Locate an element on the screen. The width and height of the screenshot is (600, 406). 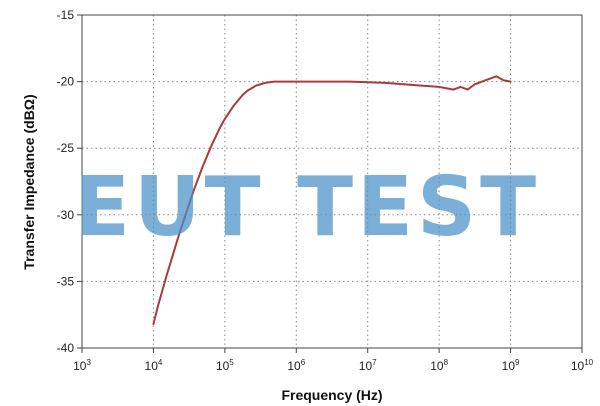
x-tick-label: 10⁷ is located at coordinates (368, 365).